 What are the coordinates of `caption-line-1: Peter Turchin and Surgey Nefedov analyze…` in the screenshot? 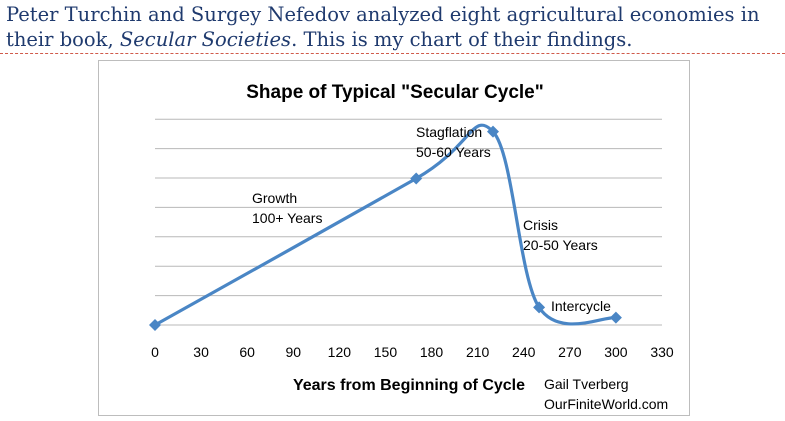 It's located at (383, 14).